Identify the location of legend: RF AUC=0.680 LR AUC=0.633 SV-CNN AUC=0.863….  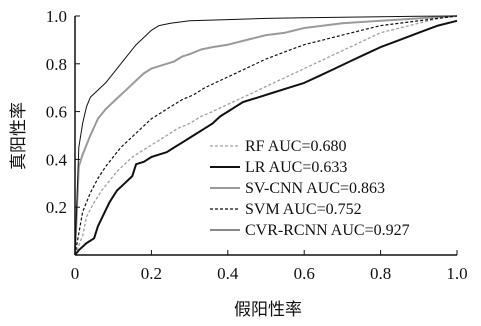
(310, 188).